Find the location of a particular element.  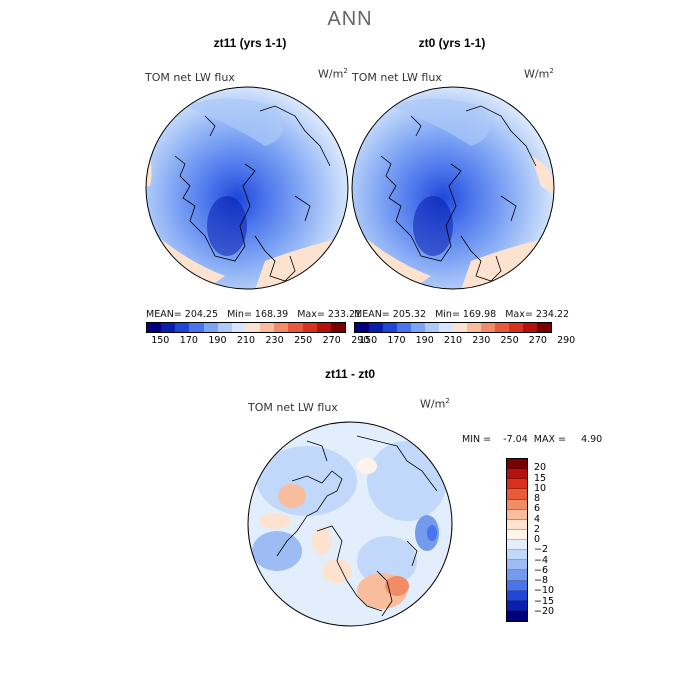

colorbar-tick-label: 15 is located at coordinates (540, 478).